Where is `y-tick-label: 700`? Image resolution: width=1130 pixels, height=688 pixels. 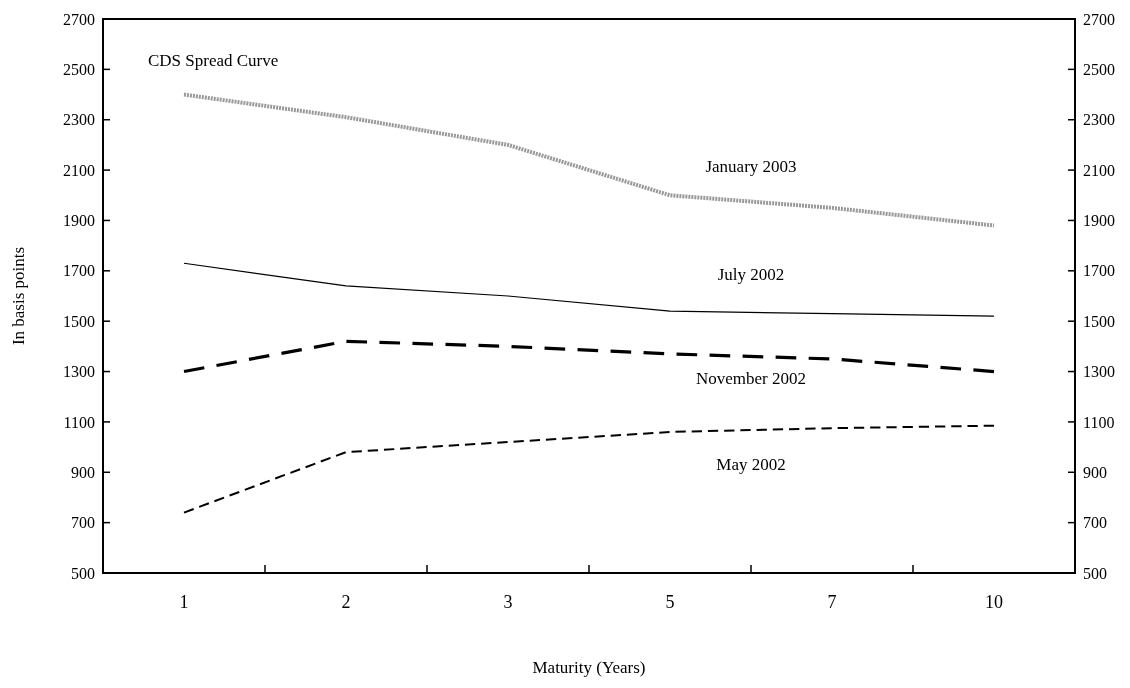
y-tick-label: 700 is located at coordinates (83, 523).